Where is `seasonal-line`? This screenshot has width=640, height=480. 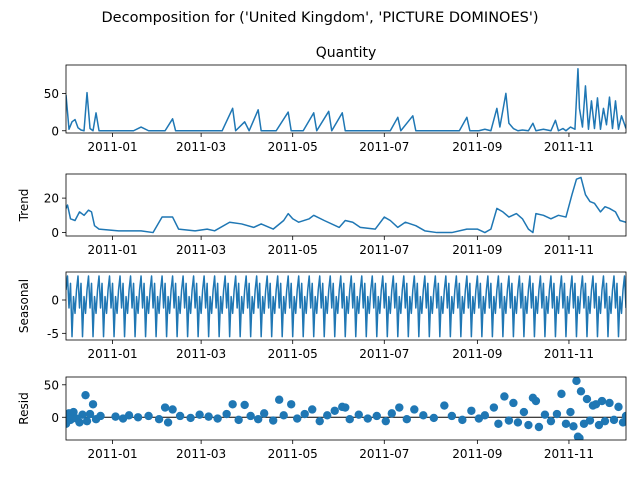 seasonal-line is located at coordinates (346, 306).